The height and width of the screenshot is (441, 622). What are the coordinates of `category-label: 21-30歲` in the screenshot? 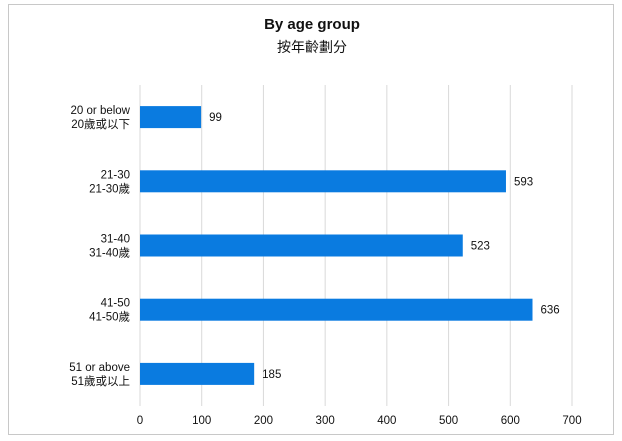 It's located at (109, 188).